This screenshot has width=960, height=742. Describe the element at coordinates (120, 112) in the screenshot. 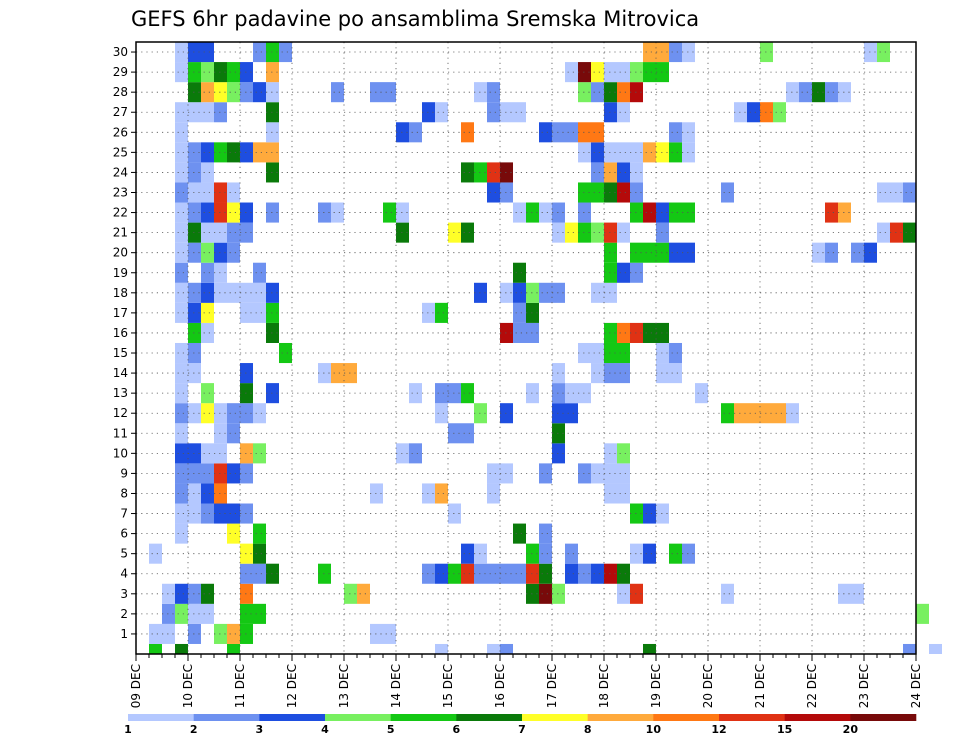

I see `y-tick-label: 27` at that location.